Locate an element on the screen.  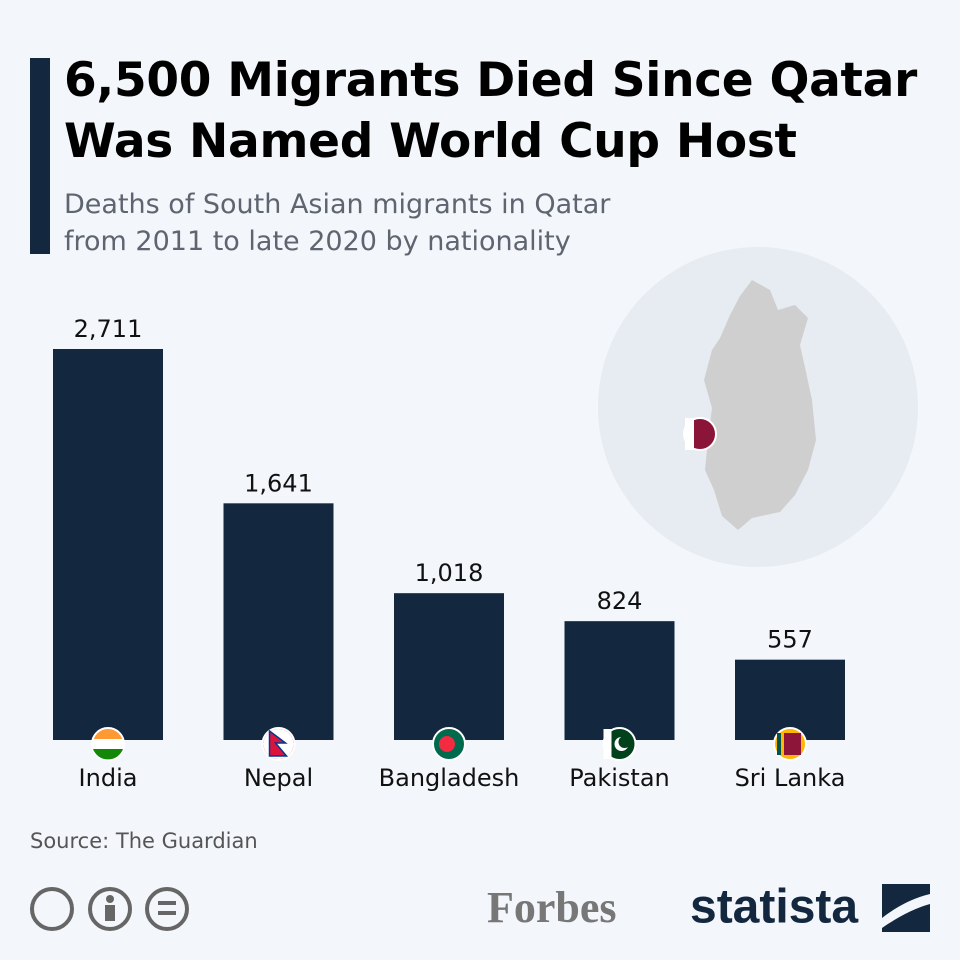
x-tick-label: Bangladesh is located at coordinates (449, 778).